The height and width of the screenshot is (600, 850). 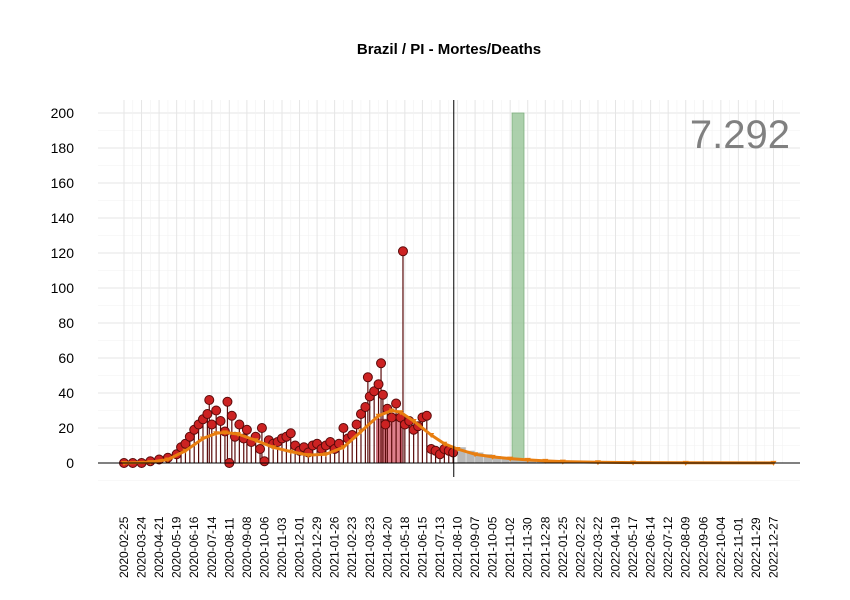 I want to click on x-tick-label: 2021-01-26, so click(x=335, y=547).